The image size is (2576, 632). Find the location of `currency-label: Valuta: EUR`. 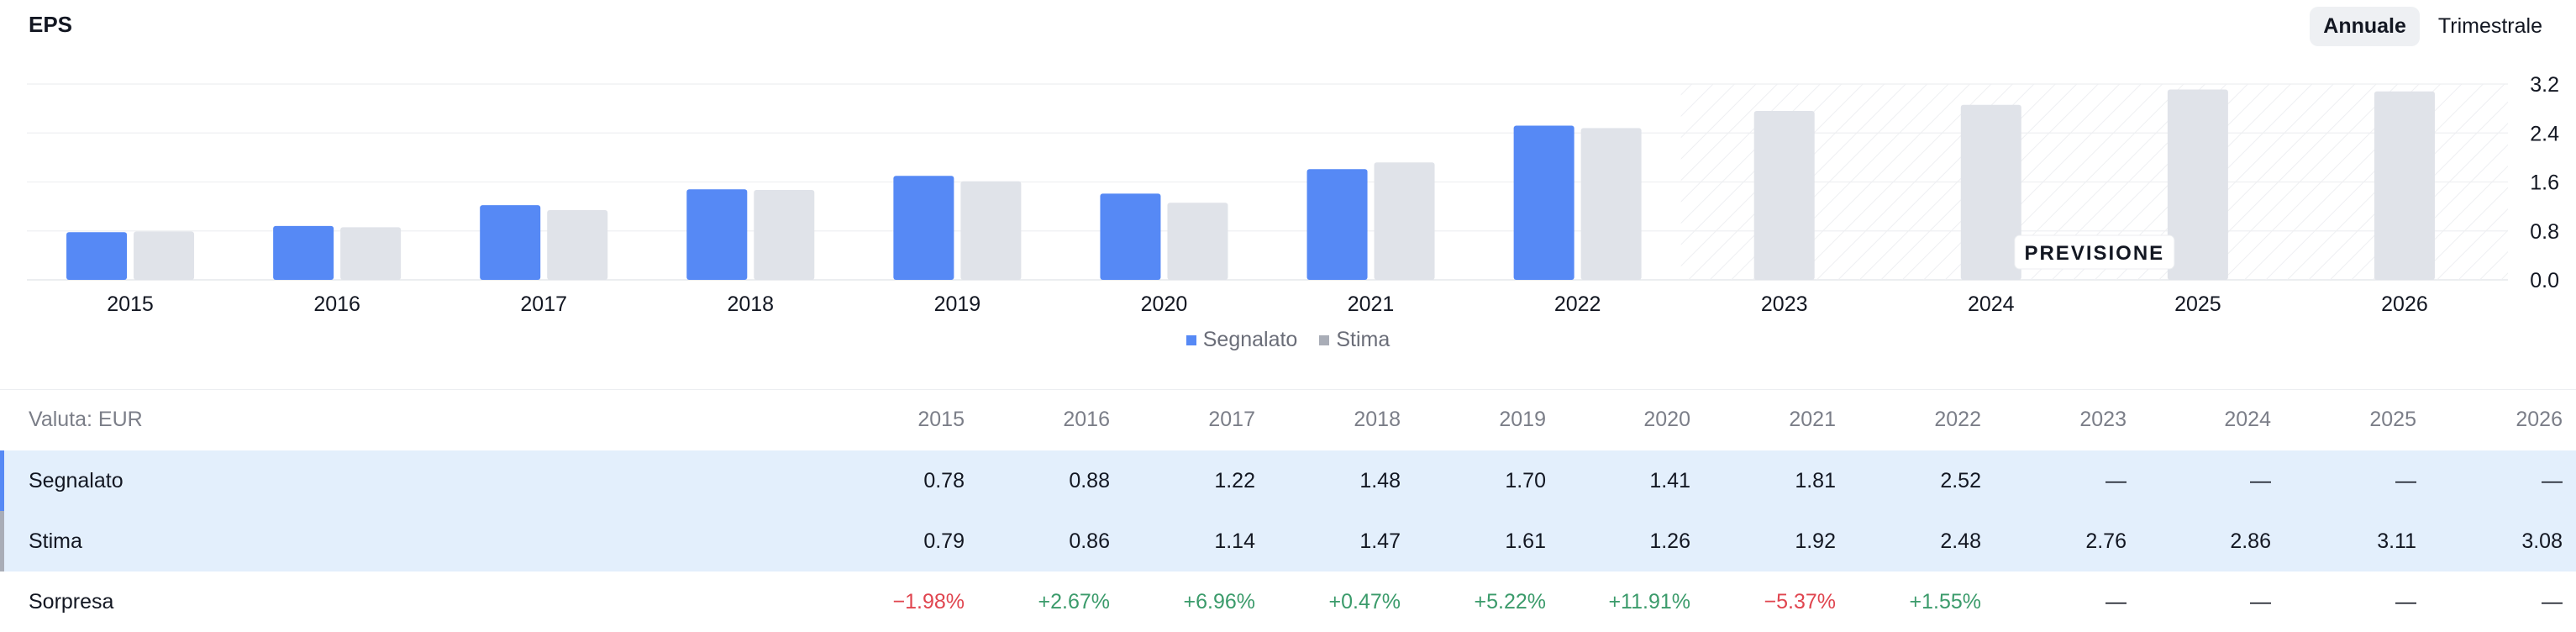

currency-label: Valuta: EUR is located at coordinates (86, 419).